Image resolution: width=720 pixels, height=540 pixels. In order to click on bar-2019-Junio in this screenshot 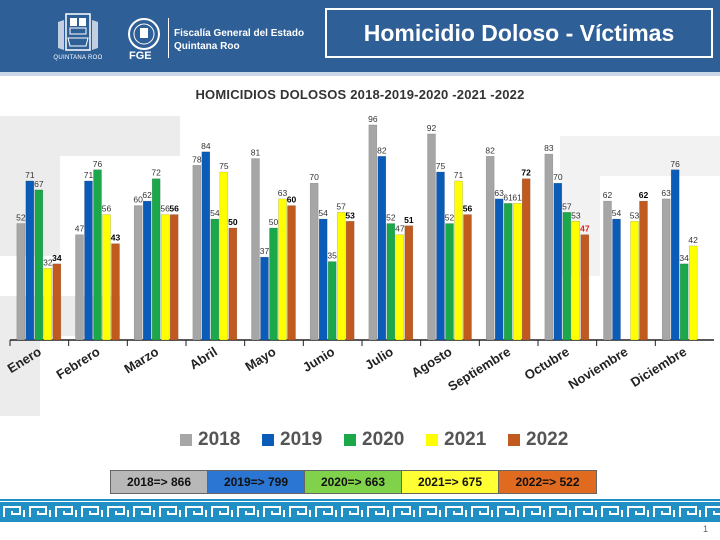, I will do `click(323, 279)`.